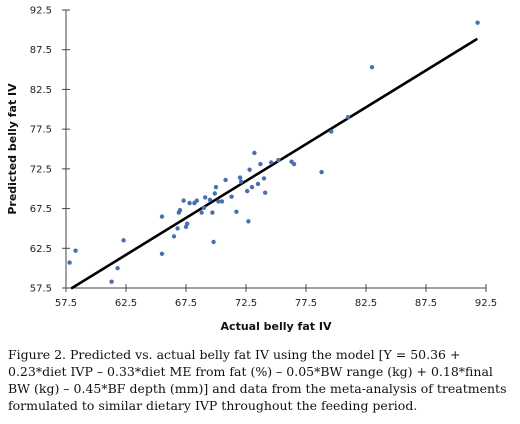  What do you see at coordinates (41, 90) in the screenshot?
I see `y-tick-label: 82.5` at bounding box center [41, 90].